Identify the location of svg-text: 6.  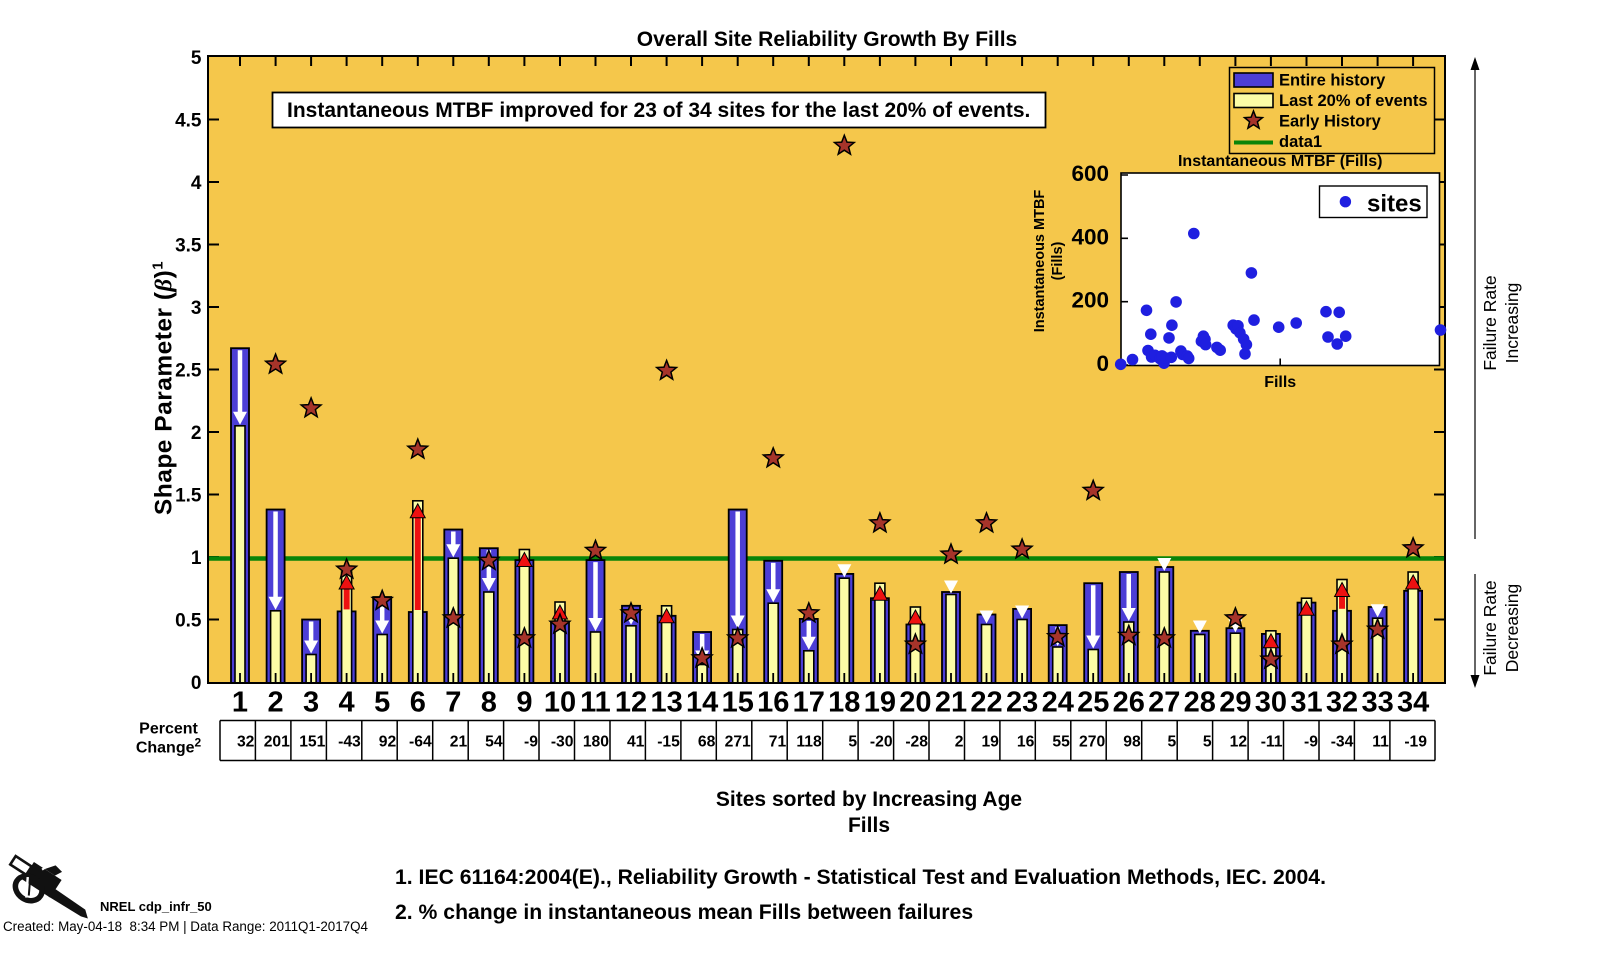
(418, 703).